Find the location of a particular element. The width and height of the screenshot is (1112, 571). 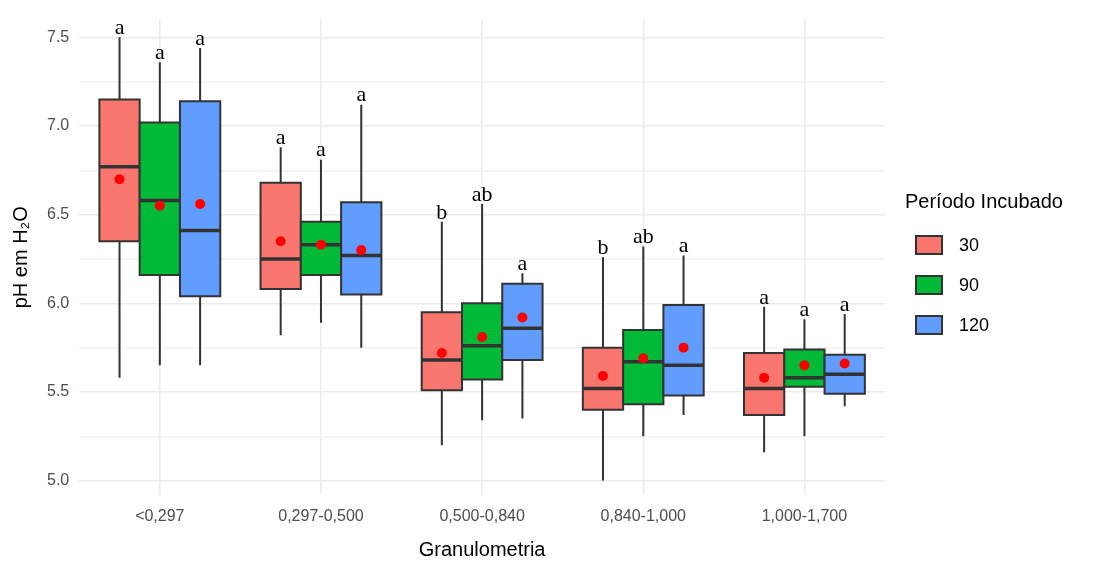

x-tick-label: <0,297 is located at coordinates (160, 515).